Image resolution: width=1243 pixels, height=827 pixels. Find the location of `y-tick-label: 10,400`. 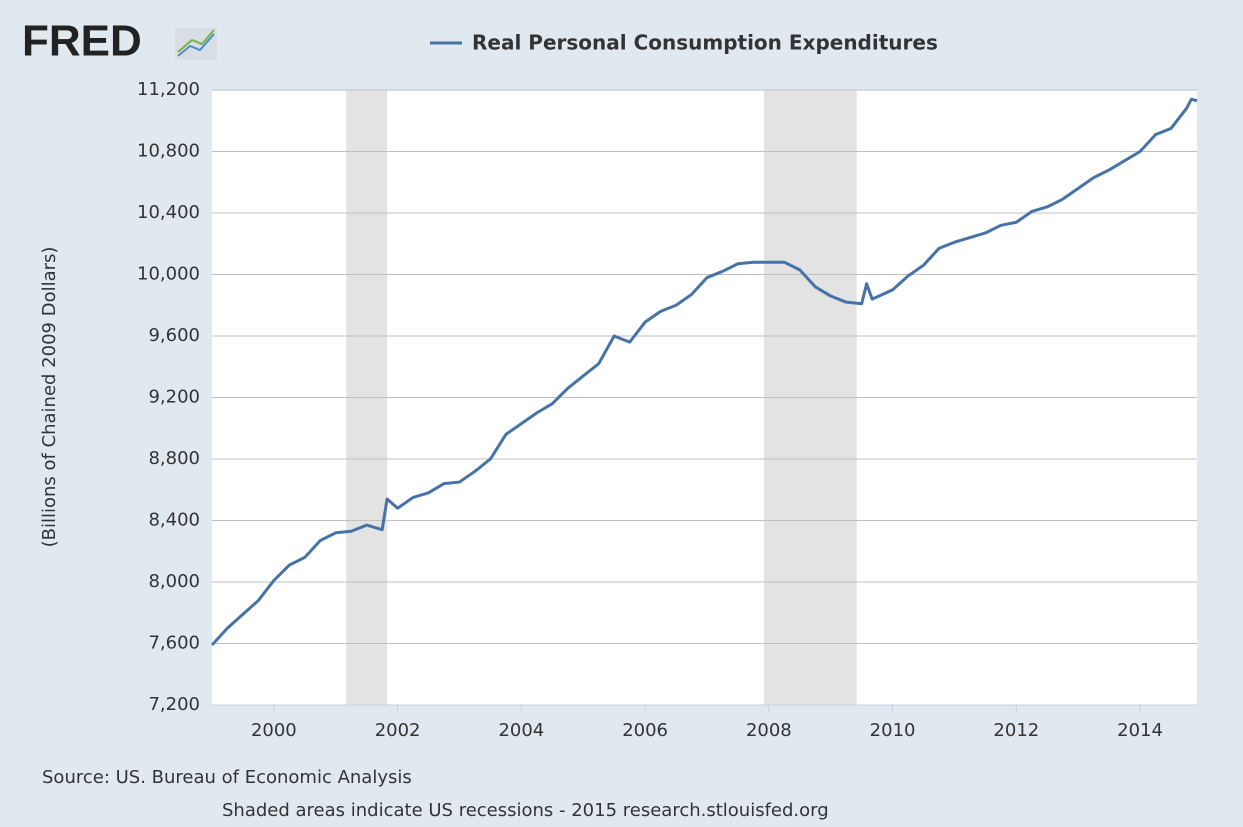

y-tick-label: 10,400 is located at coordinates (168, 212).